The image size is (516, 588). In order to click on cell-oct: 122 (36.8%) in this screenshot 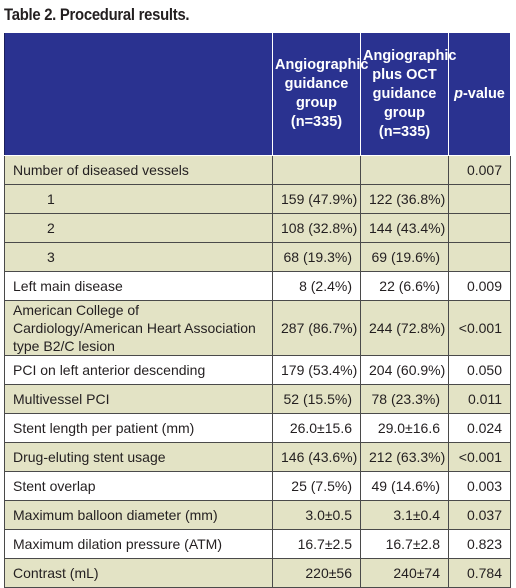, I will do `click(404, 199)`.